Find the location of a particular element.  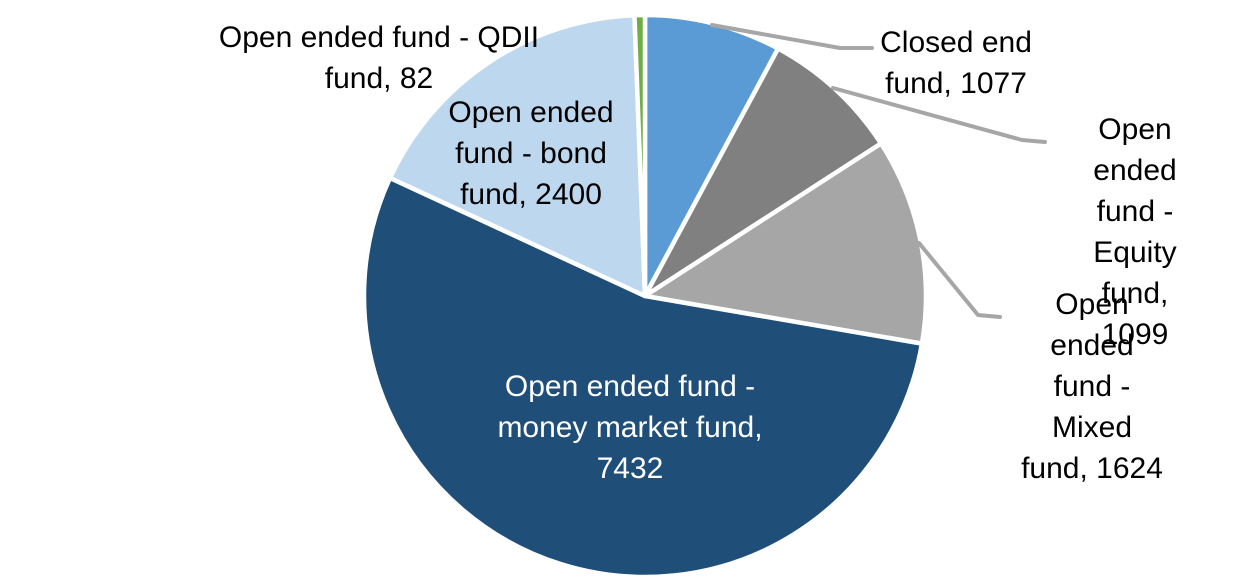

data-label-equity-fund: Open ended fund - Equity fund, 1099 is located at coordinates (1135, 232).